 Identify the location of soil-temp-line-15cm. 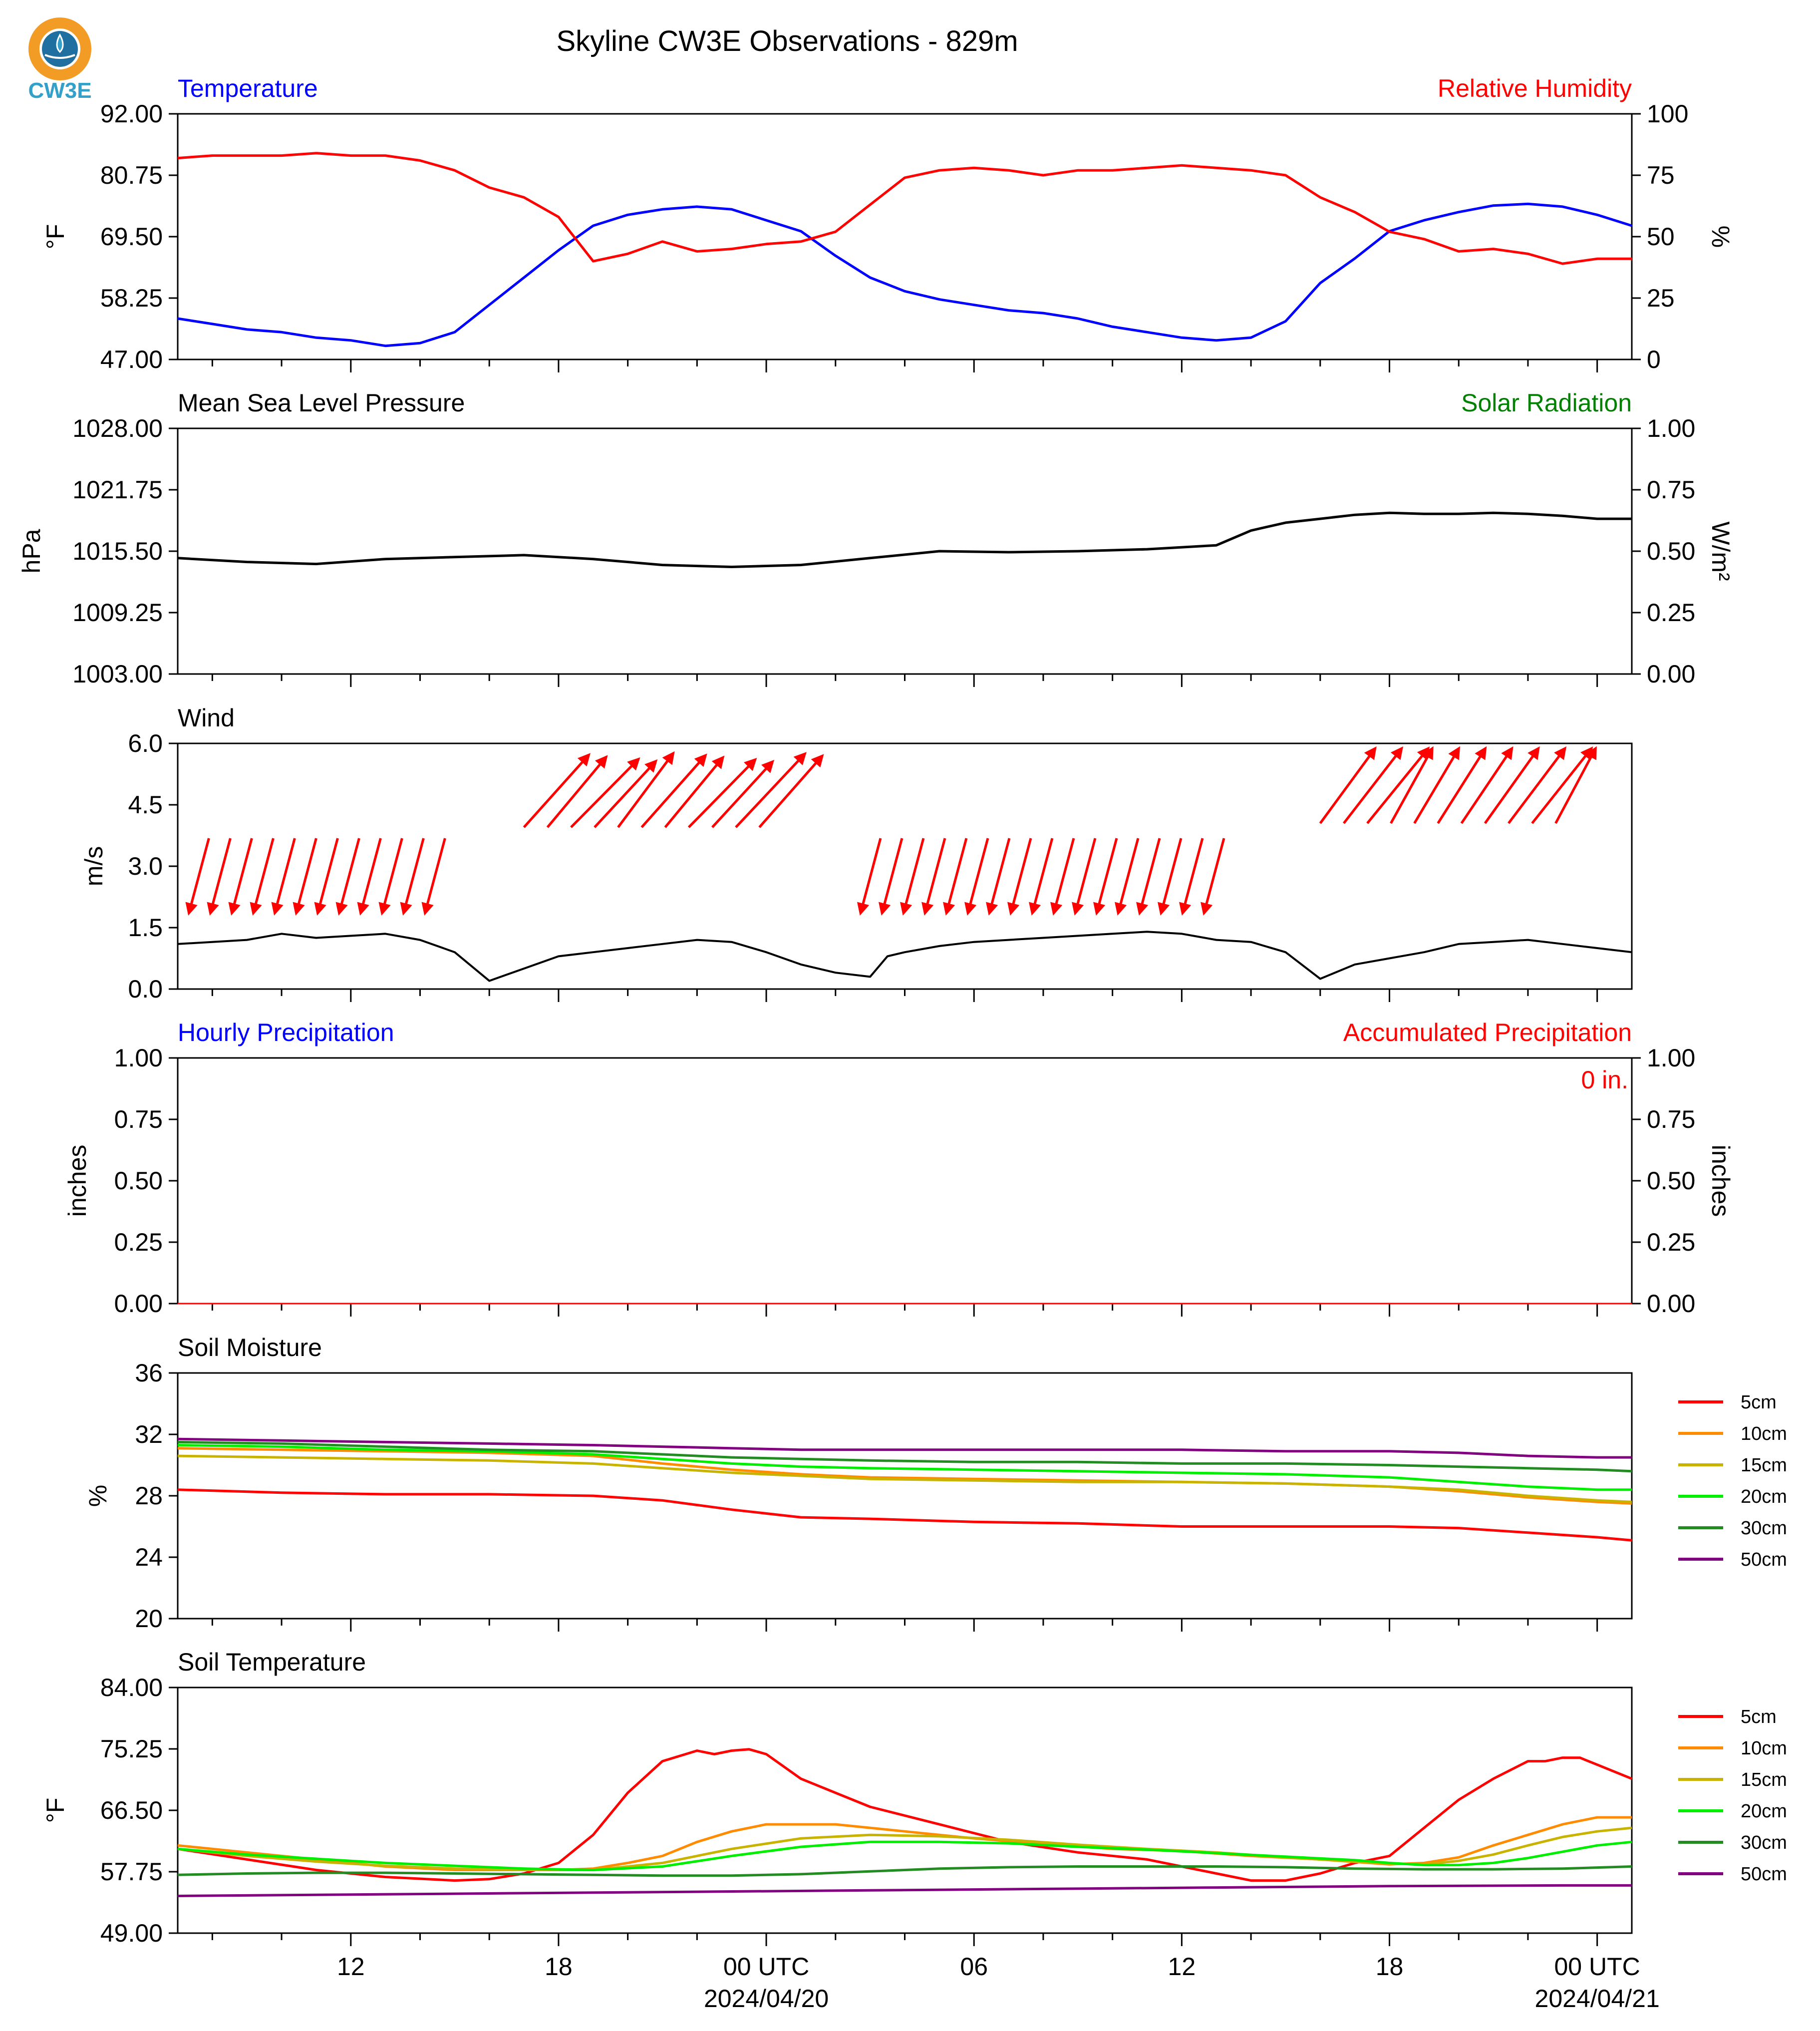
(904, 1849).